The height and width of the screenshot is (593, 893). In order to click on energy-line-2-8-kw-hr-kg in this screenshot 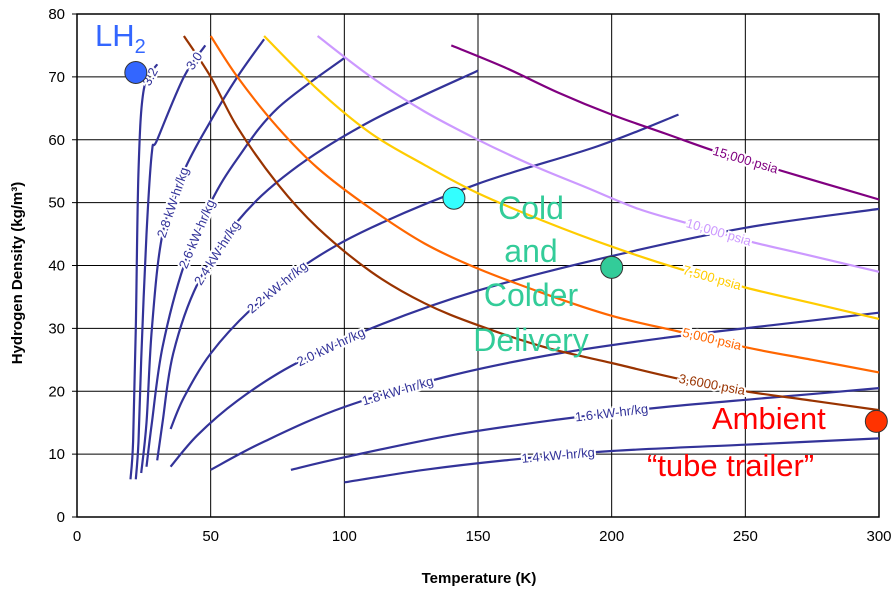, I will do `click(202, 256)`.